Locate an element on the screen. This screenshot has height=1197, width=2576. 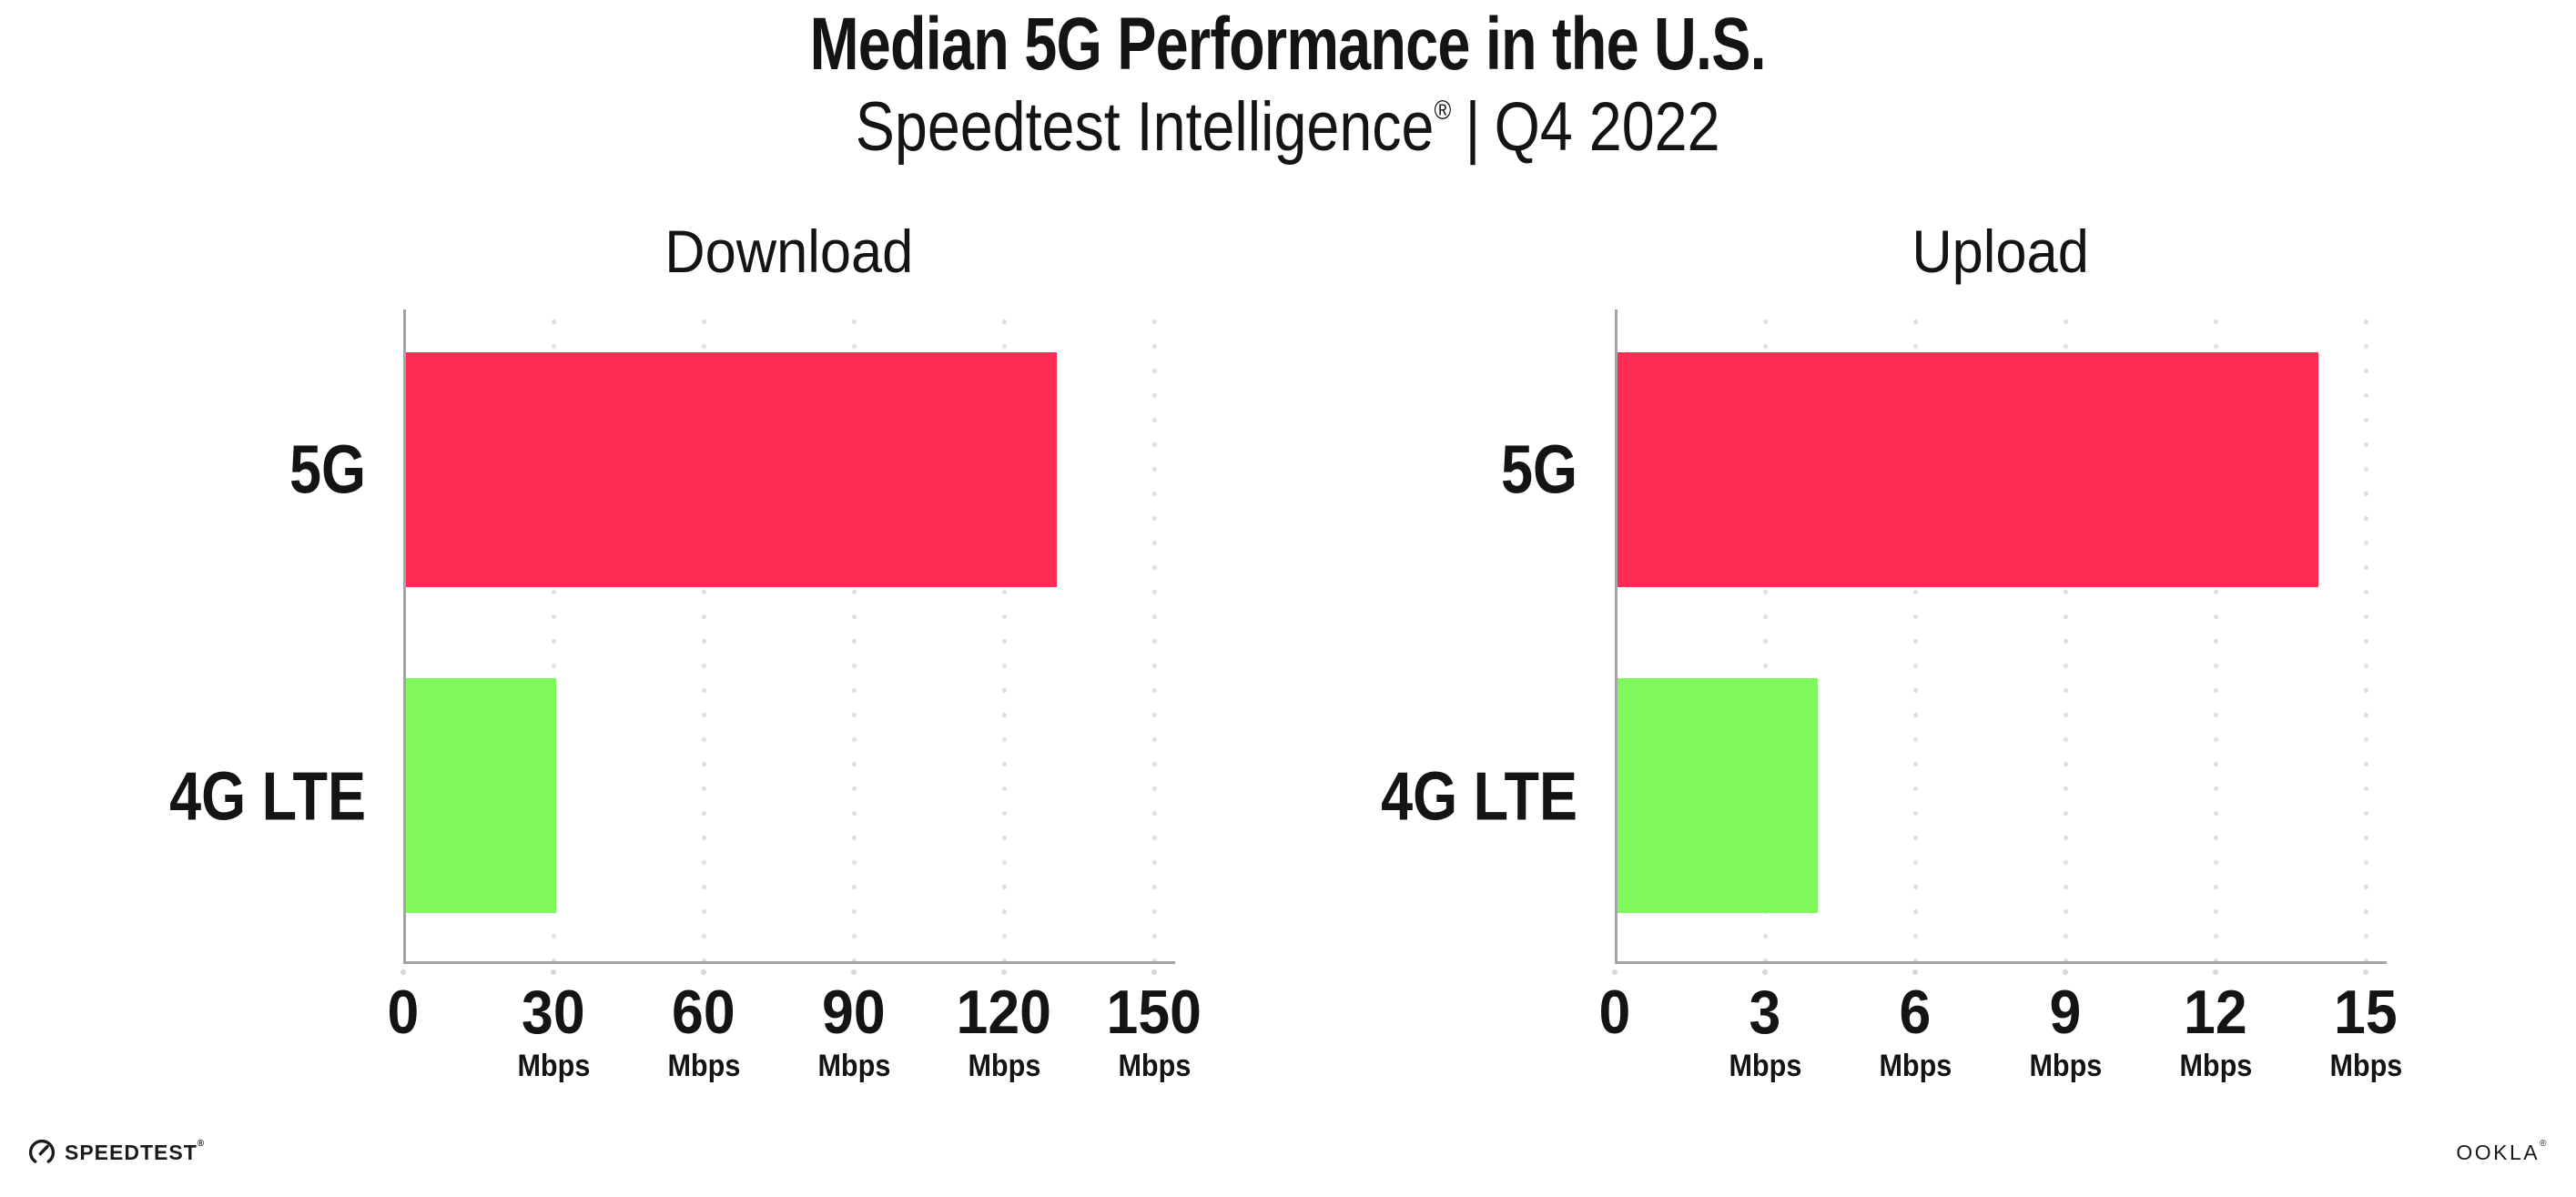
speedtest-logo: SPEEDTEST® is located at coordinates (116, 1153).